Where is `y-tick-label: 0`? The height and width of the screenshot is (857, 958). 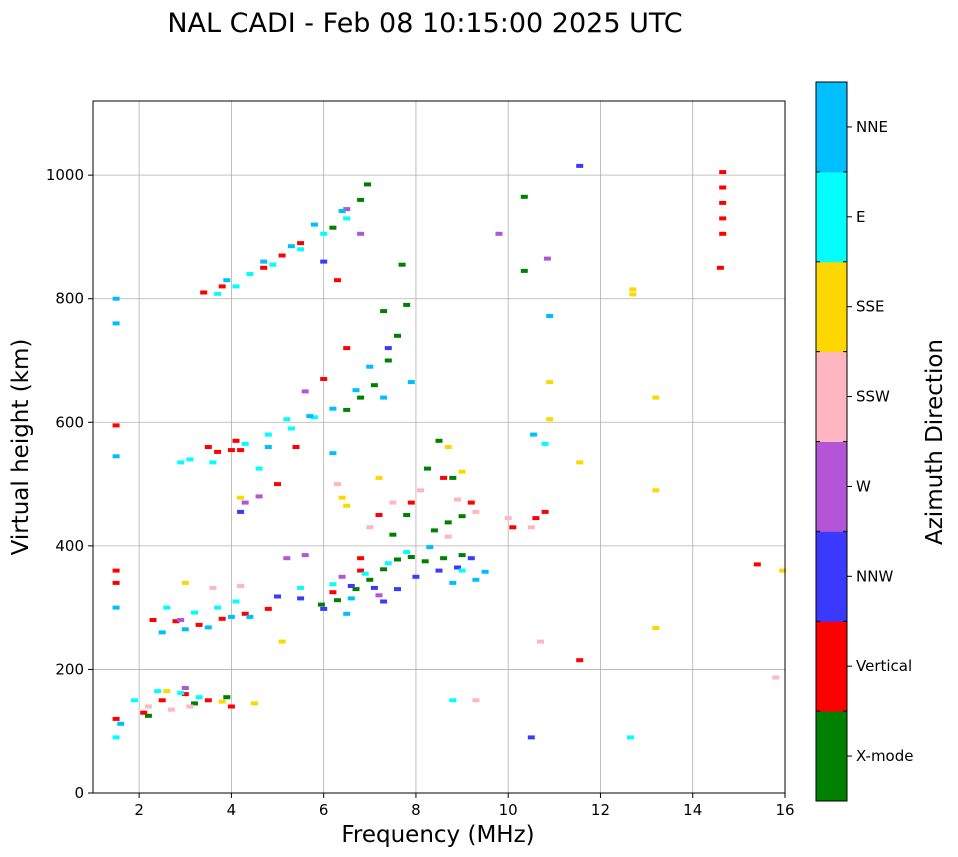 y-tick-label: 0 is located at coordinates (79, 793).